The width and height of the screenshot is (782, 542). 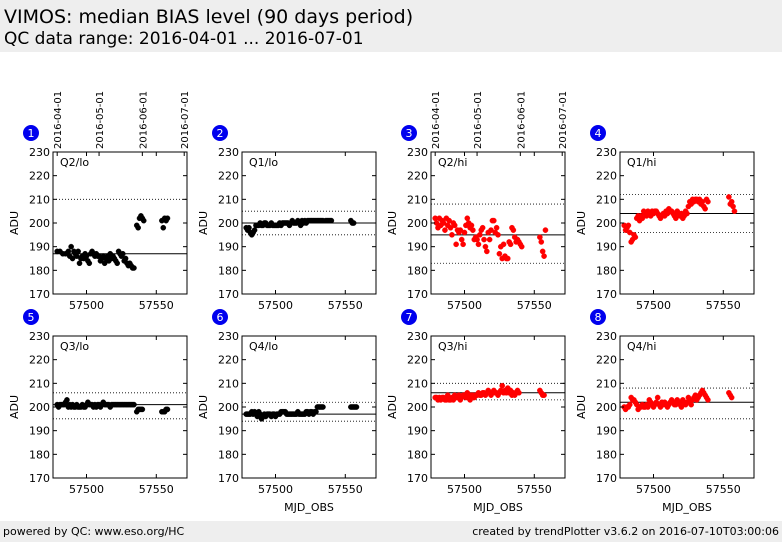 I want to click on date-tick-label: 2016-04-01, so click(x=436, y=120).